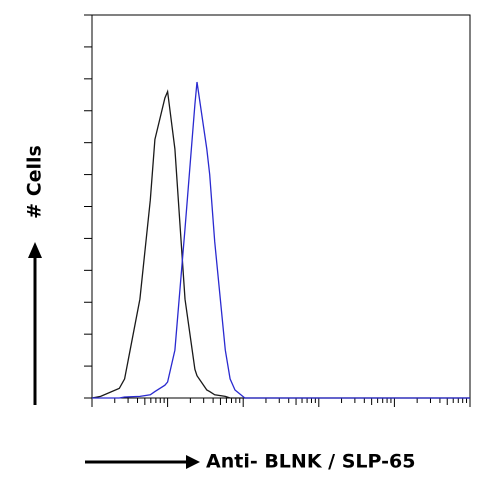 Image resolution: width=500 pixels, height=500 pixels. I want to click on y-axis-label: # Cells, so click(35, 182).